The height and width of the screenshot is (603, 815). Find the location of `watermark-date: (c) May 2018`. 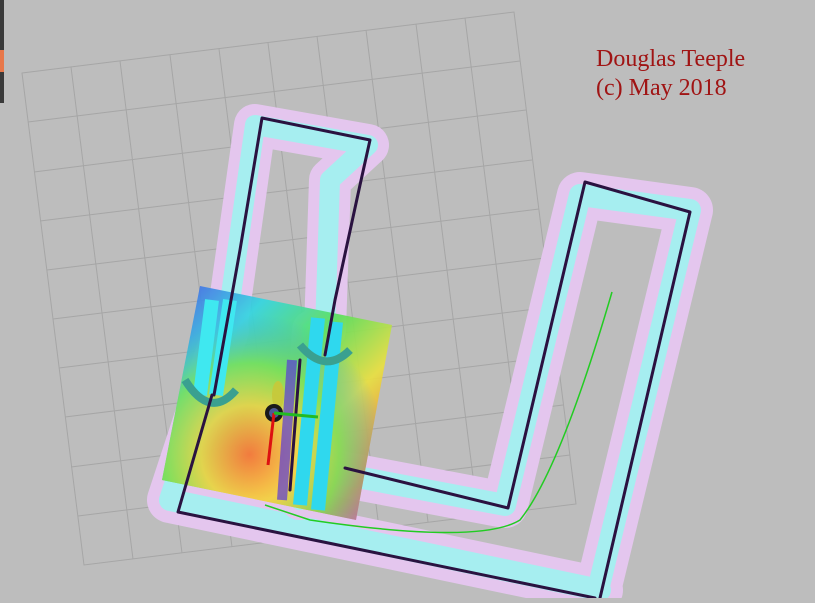

watermark-date: (c) May 2018 is located at coordinates (661, 88).